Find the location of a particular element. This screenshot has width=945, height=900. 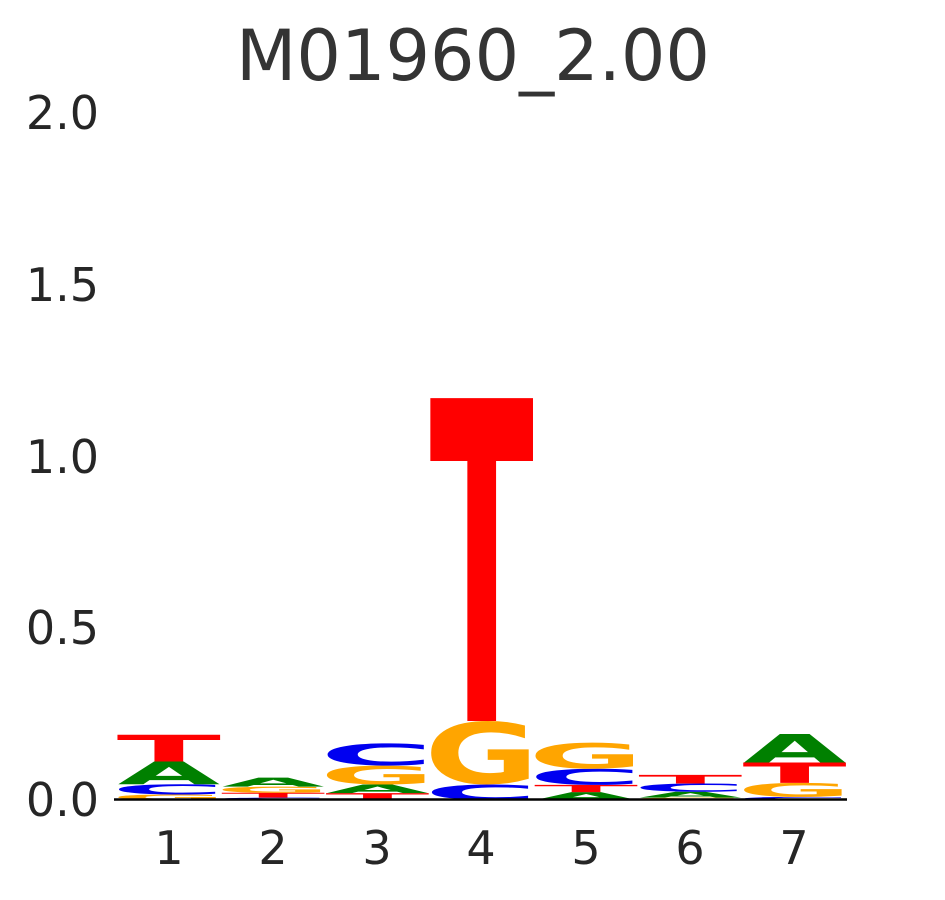

y-axis-tick-labels: 2.0 1.5 1.0 0.5 0.0 is located at coordinates (62, 456).